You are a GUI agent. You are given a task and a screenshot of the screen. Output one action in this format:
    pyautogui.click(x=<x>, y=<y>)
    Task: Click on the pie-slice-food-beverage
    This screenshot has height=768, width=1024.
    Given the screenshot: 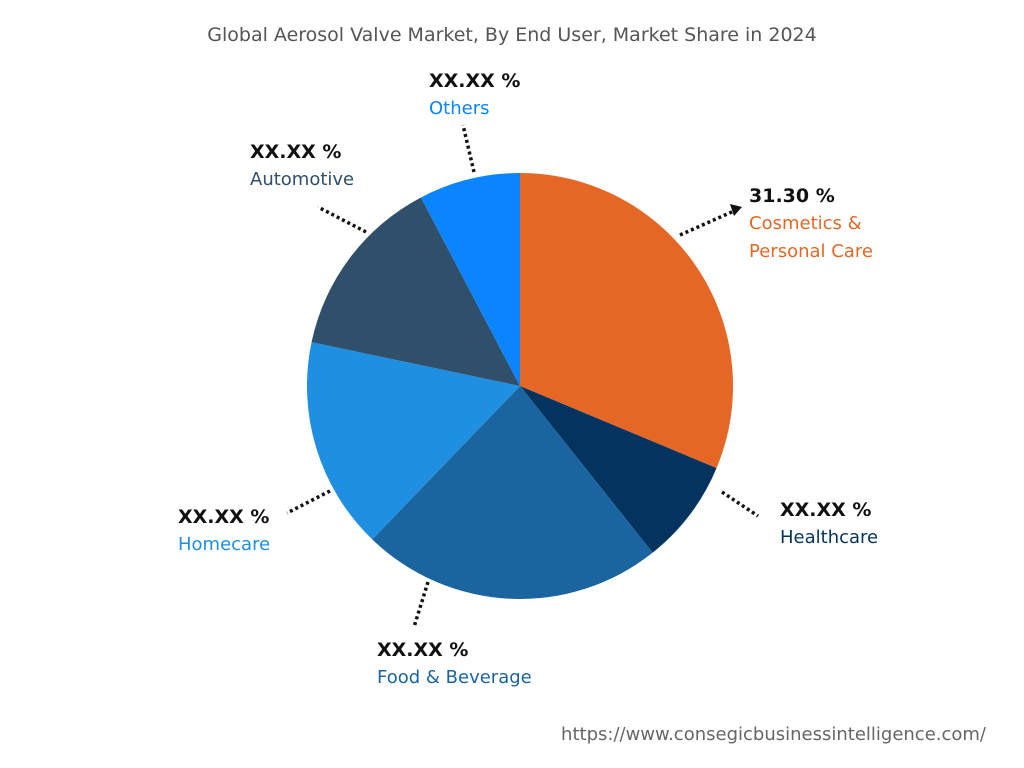 What is the action you would take?
    pyautogui.click(x=512, y=493)
    